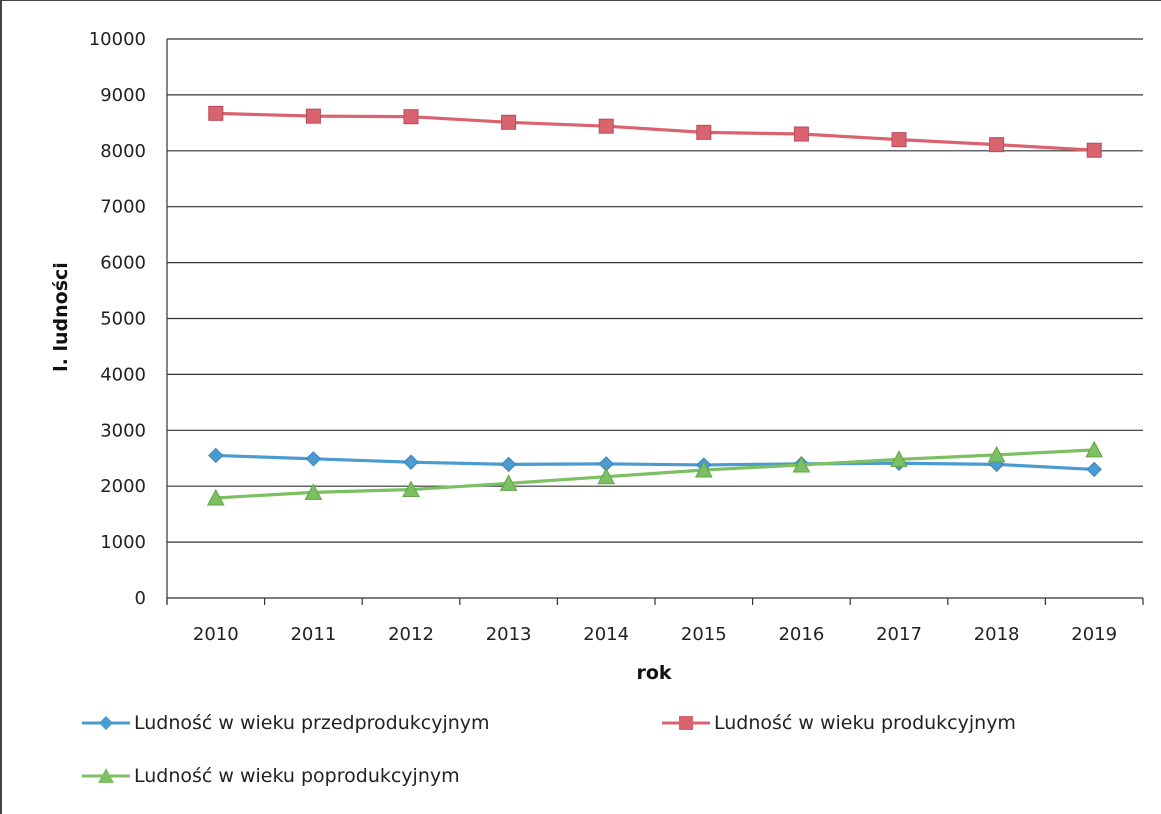 Image resolution: width=1161 pixels, height=814 pixels. Describe the element at coordinates (216, 634) in the screenshot. I see `x-tick-label-2010: 2010` at that location.